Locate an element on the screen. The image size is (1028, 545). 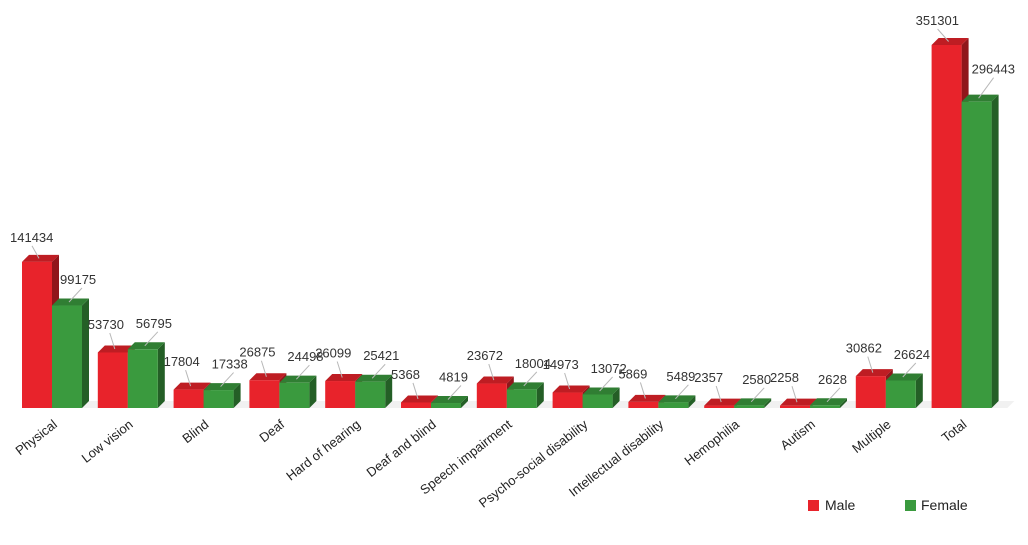
legend-label-female: Female is located at coordinates (944, 505).